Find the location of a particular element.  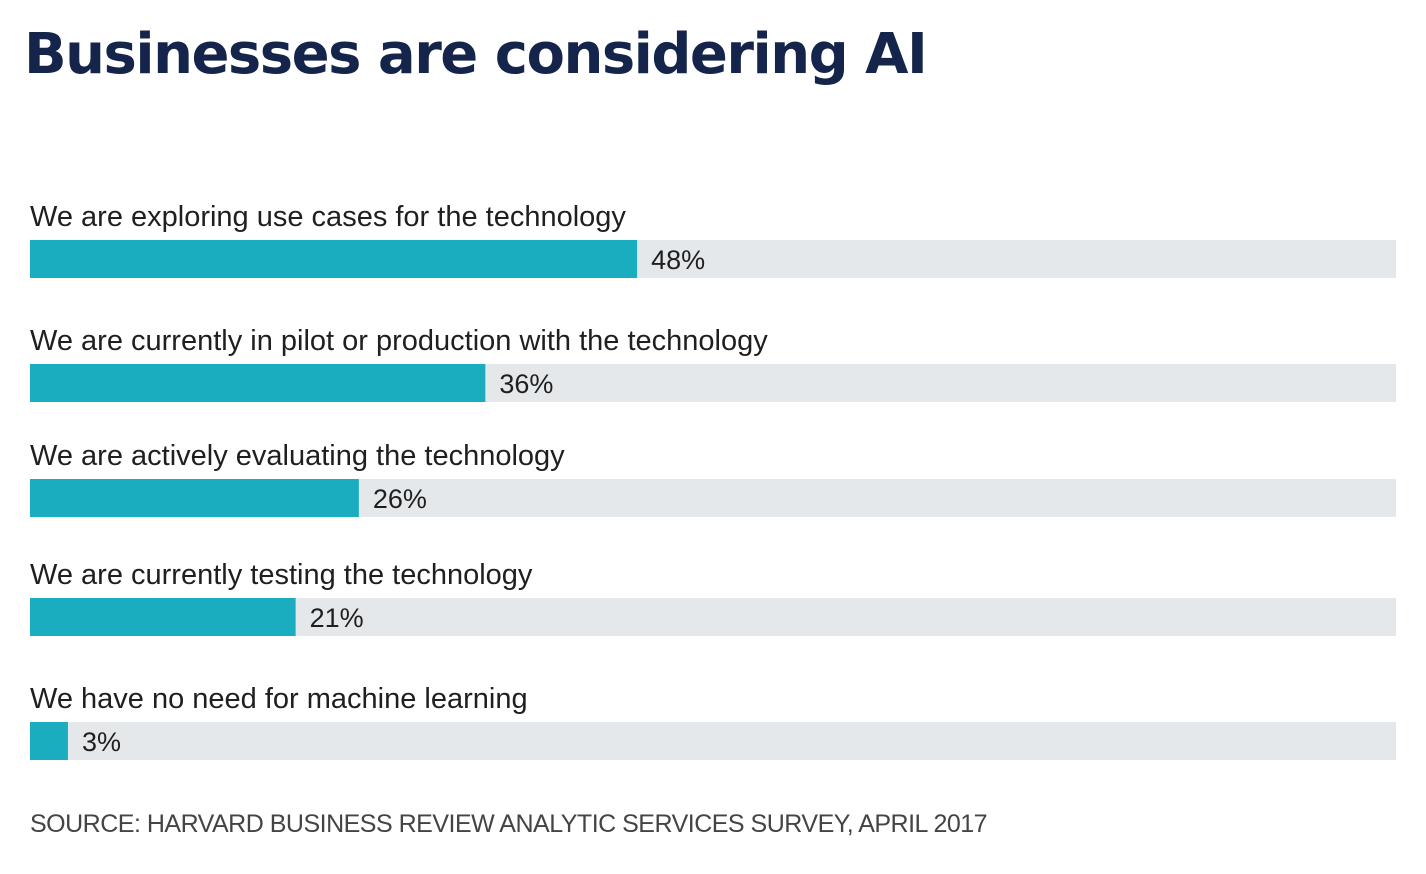

value-label: 3% is located at coordinates (101, 742).